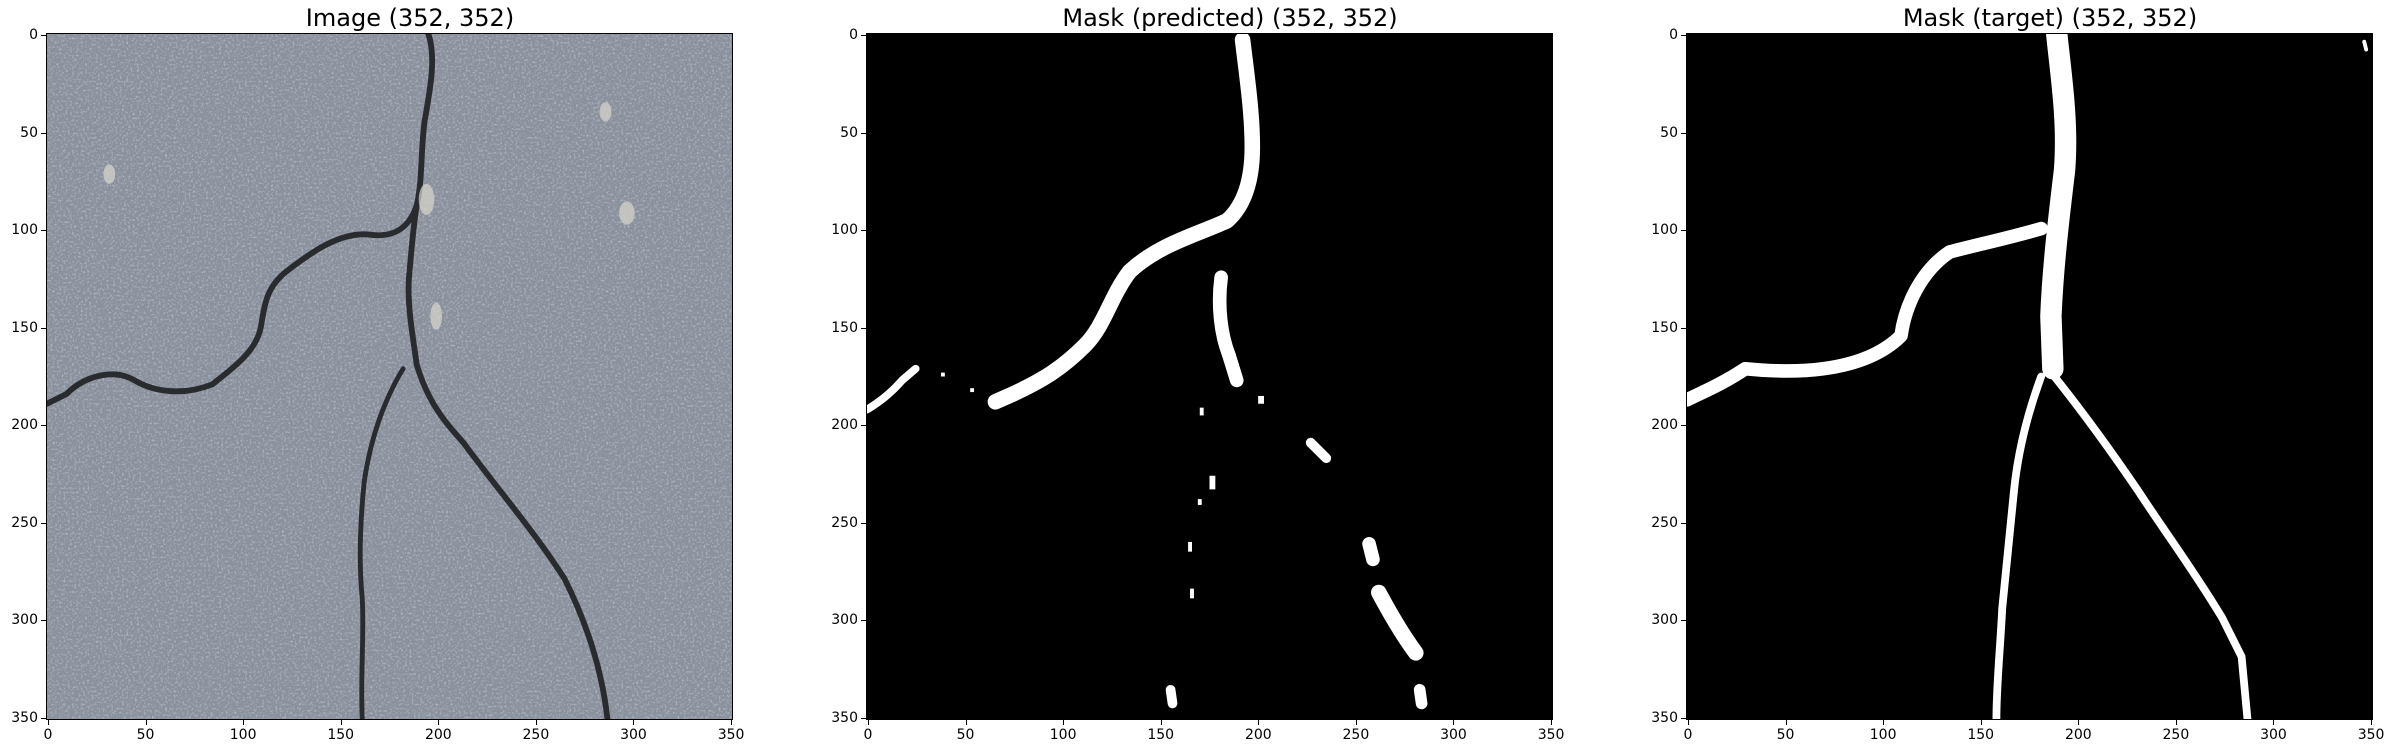 The width and height of the screenshot is (2391, 753). What do you see at coordinates (1230, 18) in the screenshot?
I see `predicted-panel-title: Mask (predicted) (352, 352)` at bounding box center [1230, 18].